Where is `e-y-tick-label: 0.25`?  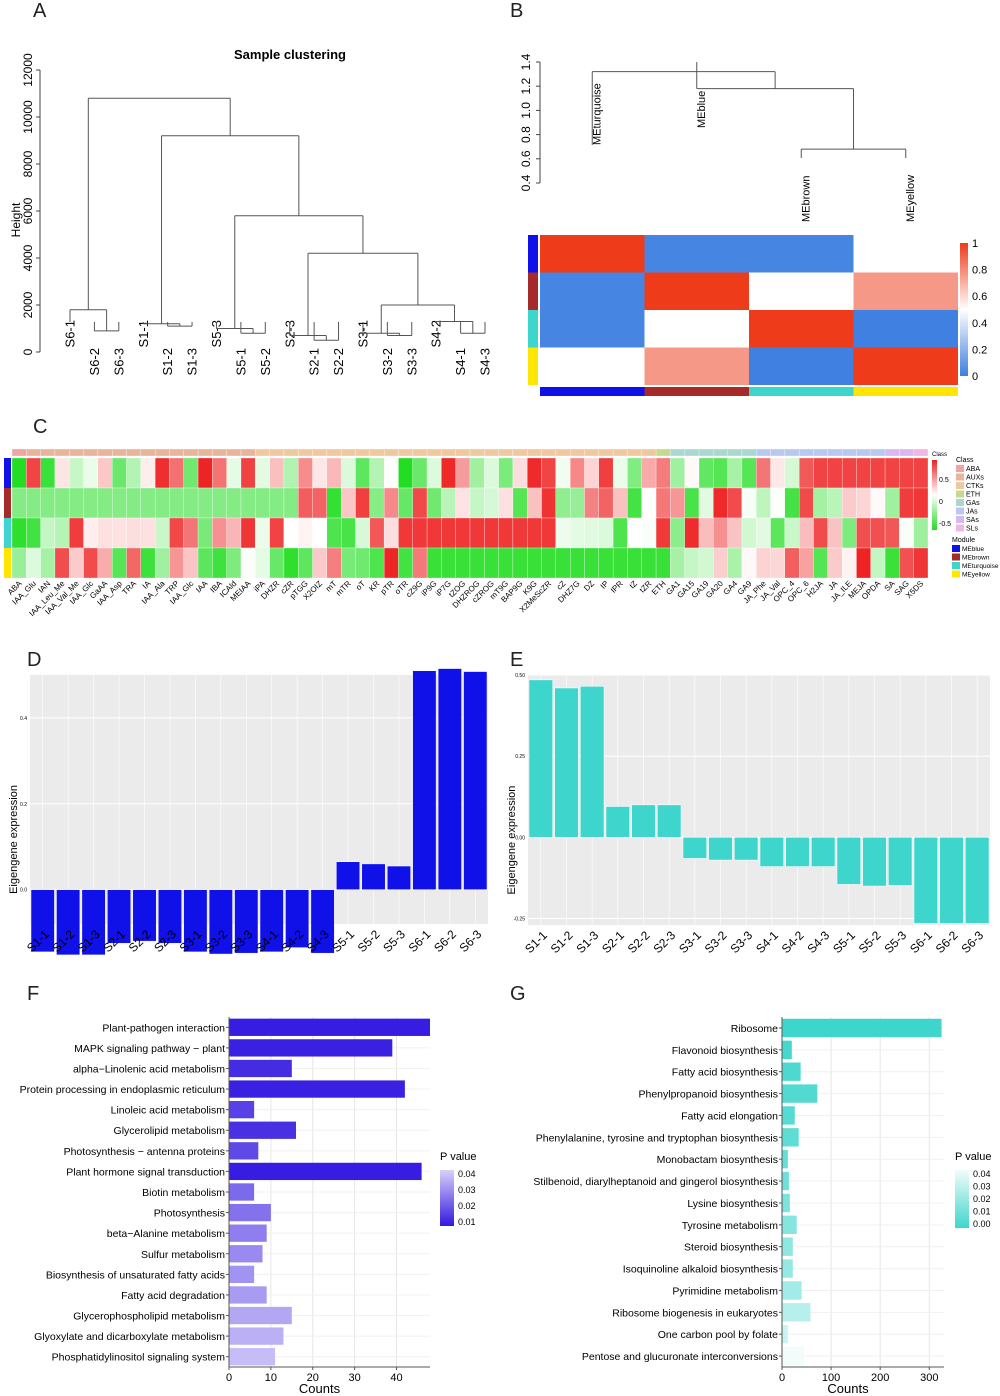
e-y-tick-label: 0.25 is located at coordinates (520, 757).